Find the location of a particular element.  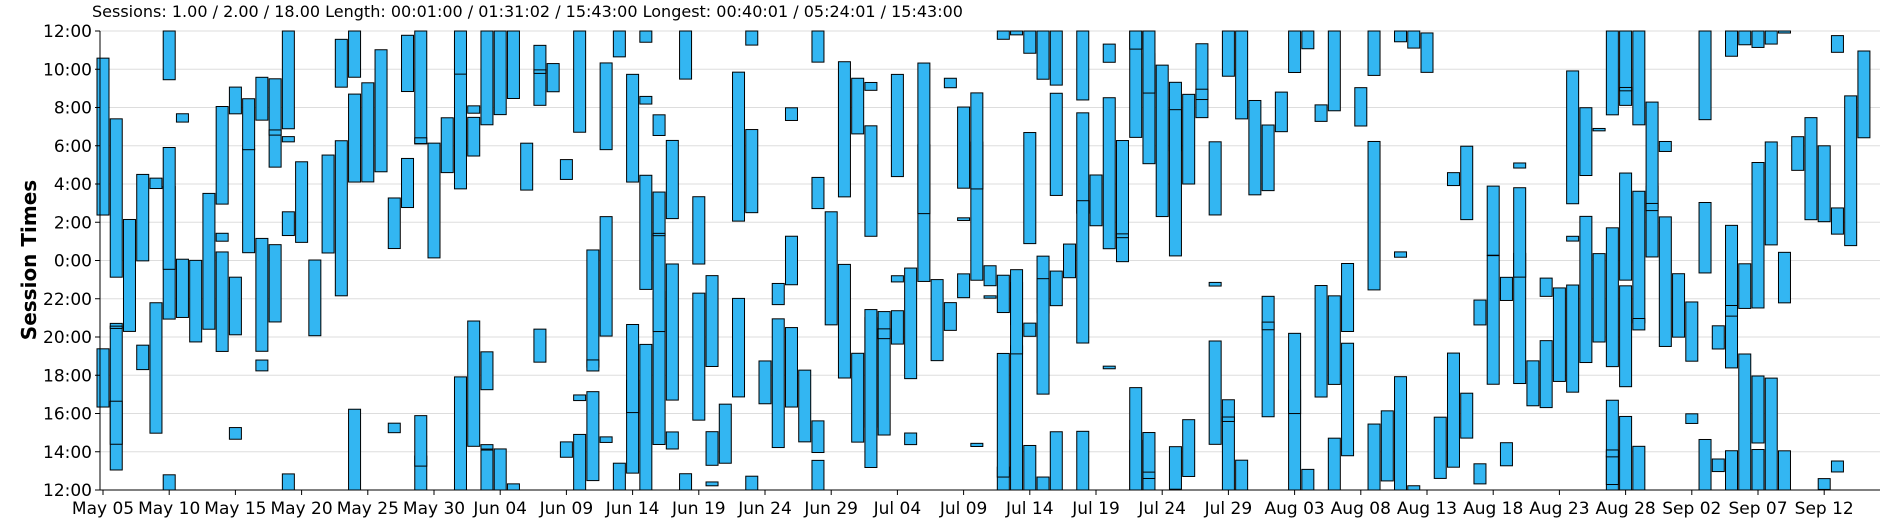

x-tick-label: Aug 28 is located at coordinates (1625, 509).